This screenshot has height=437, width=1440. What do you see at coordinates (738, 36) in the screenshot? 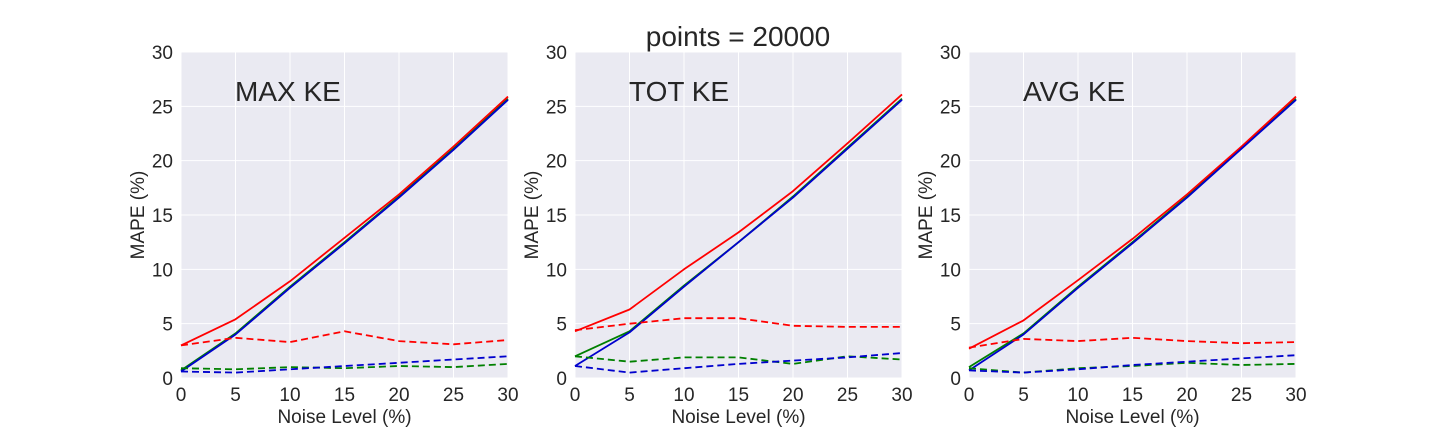
I see `figure-suptitle: points = 20000` at bounding box center [738, 36].